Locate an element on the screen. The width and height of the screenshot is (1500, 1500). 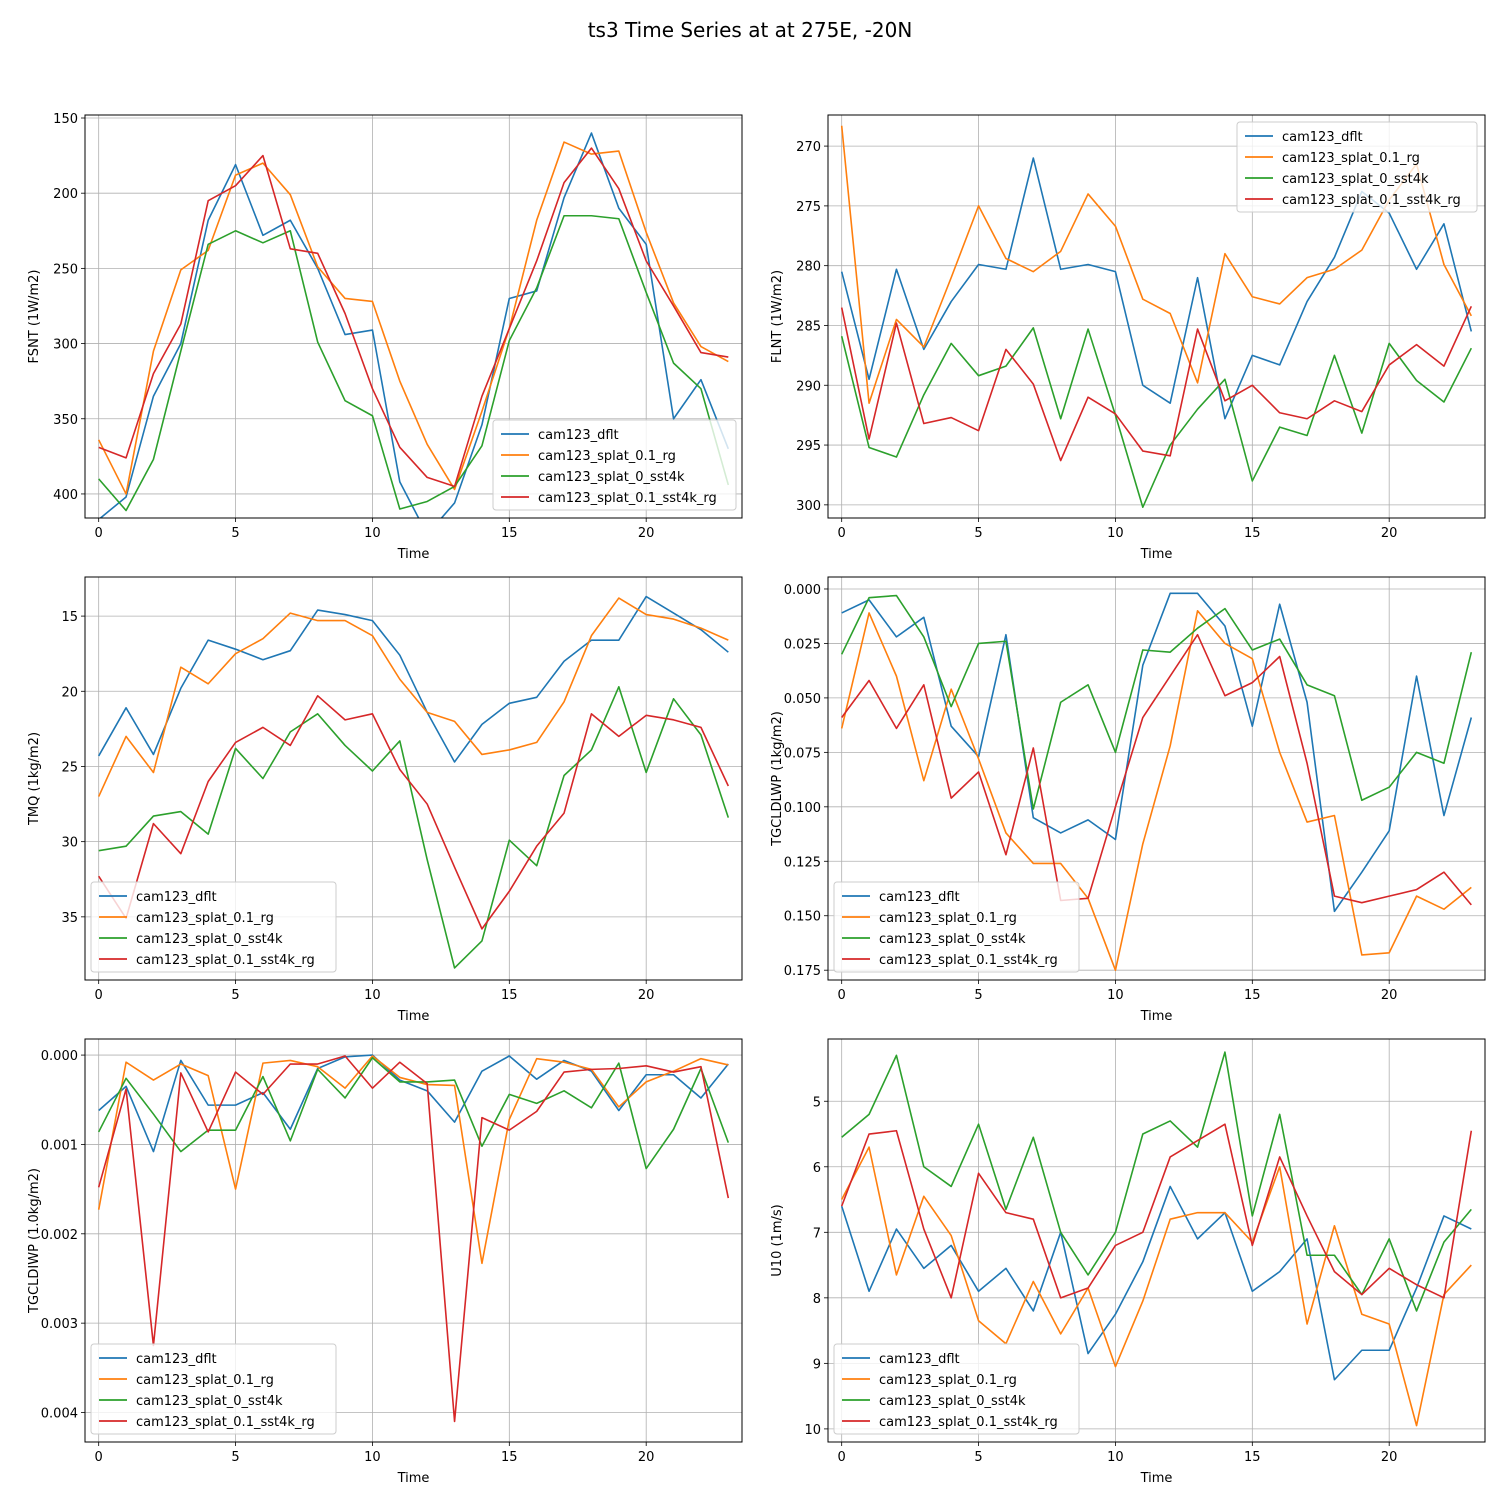
y-axis-label: TMQ (1kg/m2) is located at coordinates (34, 779).